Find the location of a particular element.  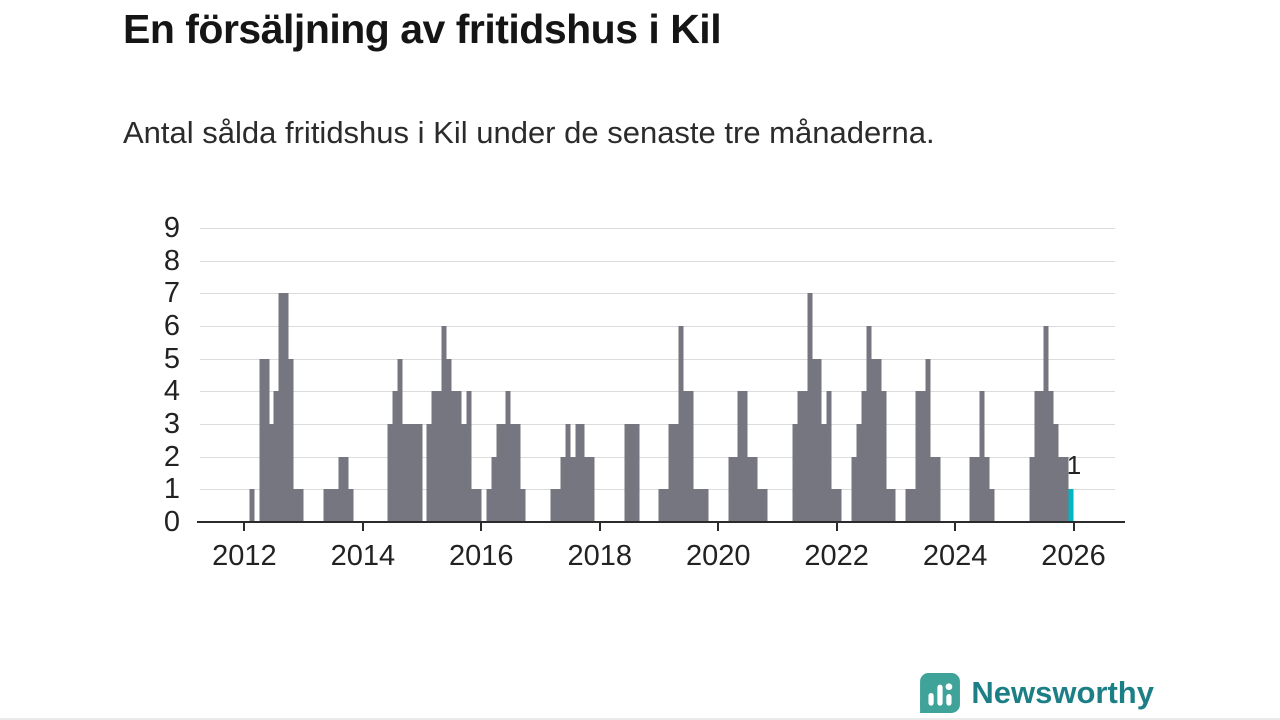

y-axis-label: 4 is located at coordinates (171, 391).